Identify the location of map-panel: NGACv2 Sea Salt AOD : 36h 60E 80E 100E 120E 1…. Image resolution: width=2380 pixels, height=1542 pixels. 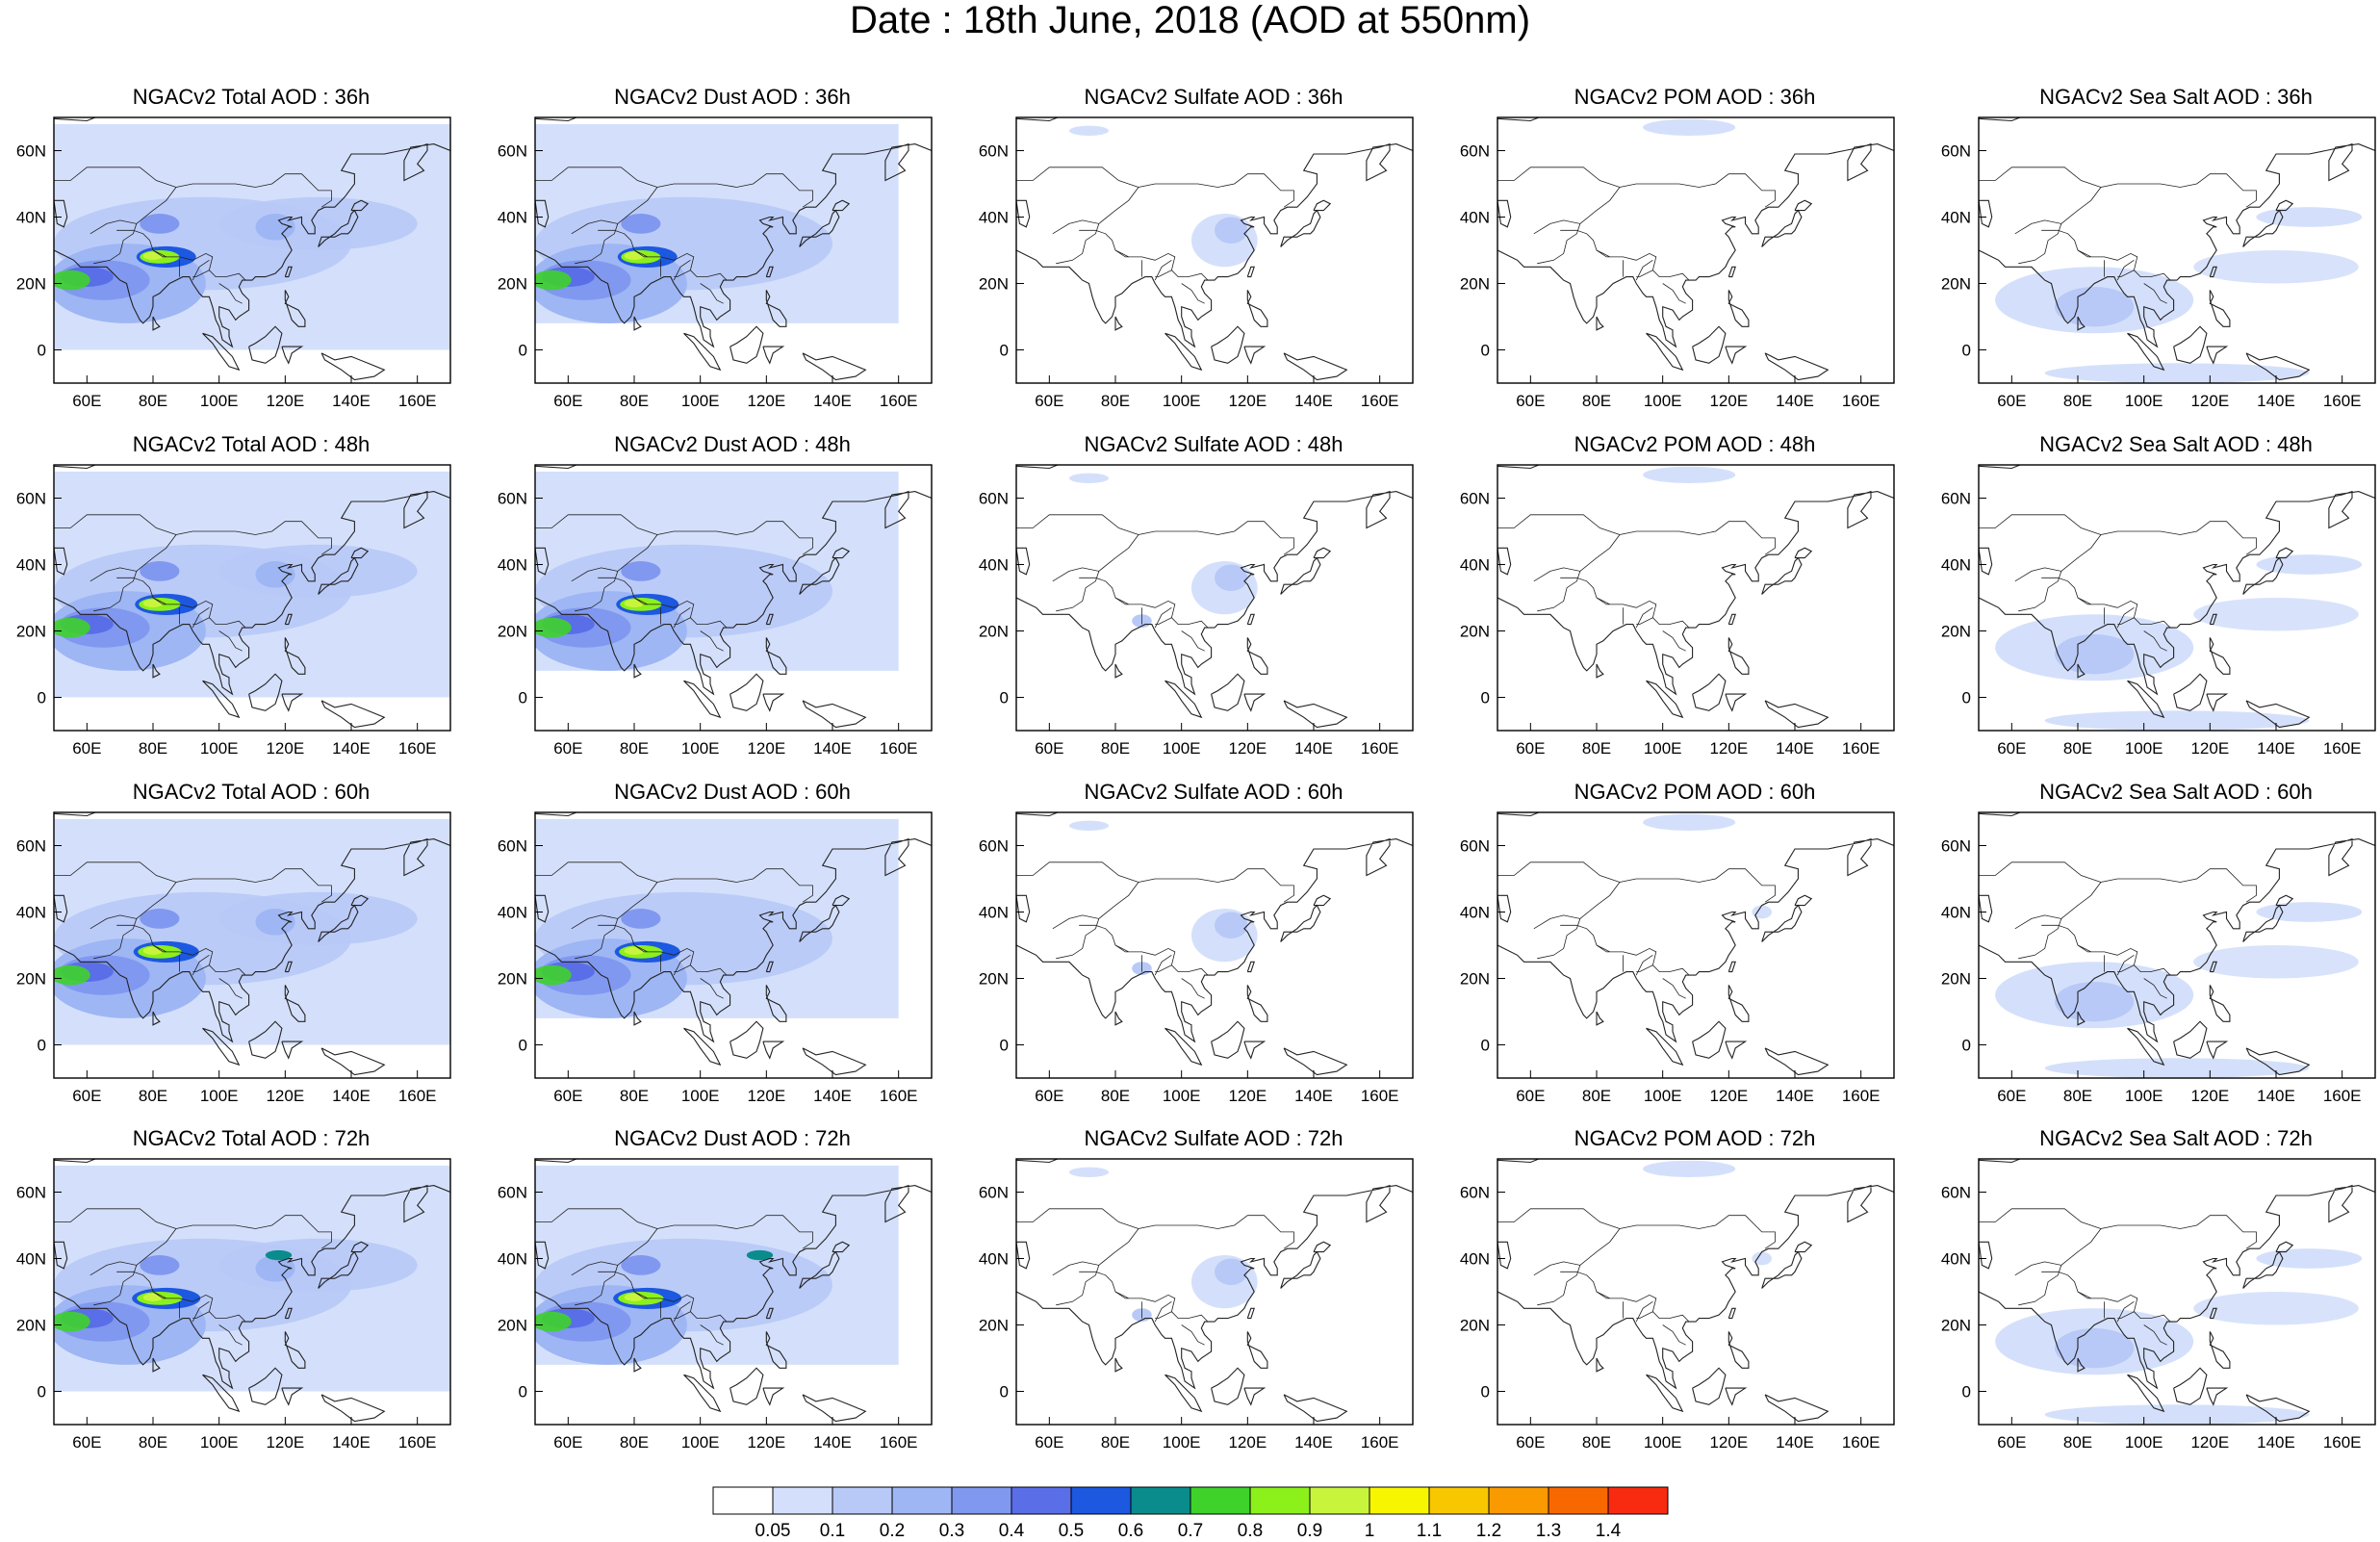
(2151, 247).